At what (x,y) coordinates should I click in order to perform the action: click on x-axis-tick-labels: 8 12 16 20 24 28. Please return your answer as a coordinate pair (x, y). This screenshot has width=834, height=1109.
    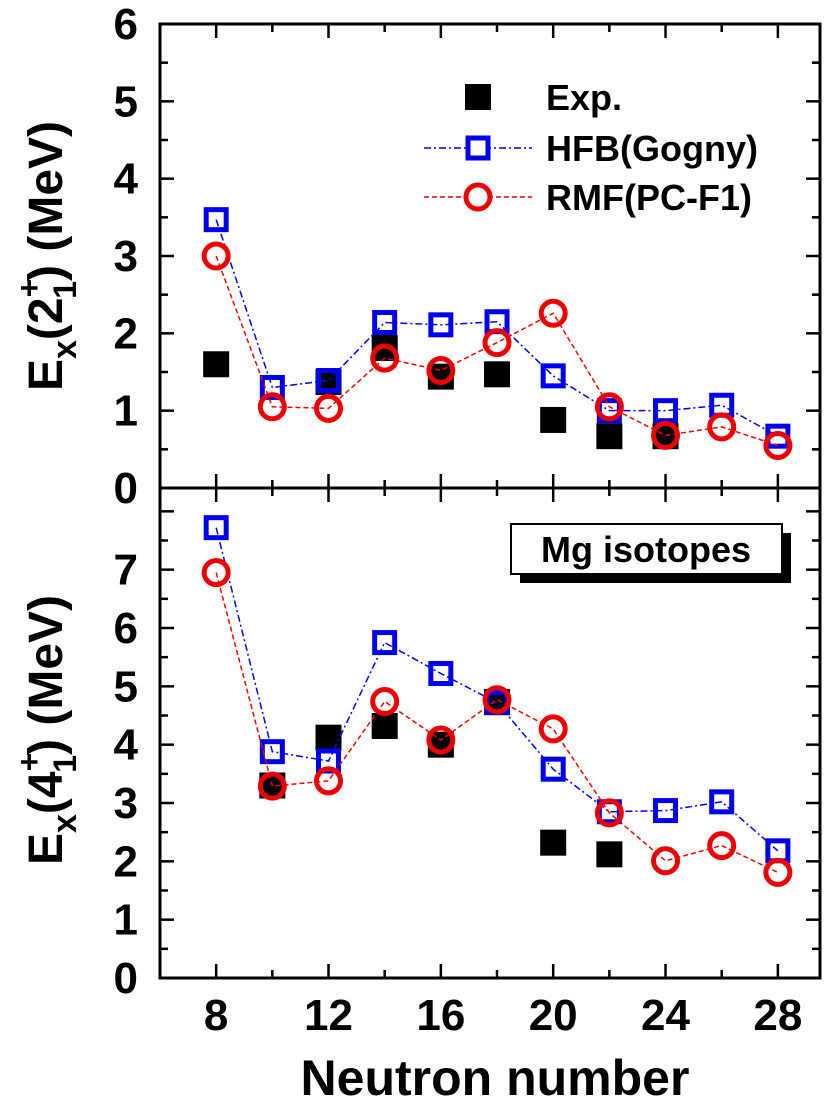
    Looking at the image, I should click on (503, 1015).